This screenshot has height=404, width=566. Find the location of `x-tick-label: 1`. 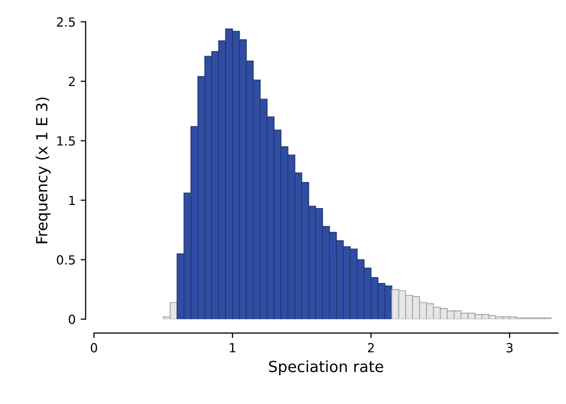

x-tick-label: 1 is located at coordinates (233, 347).